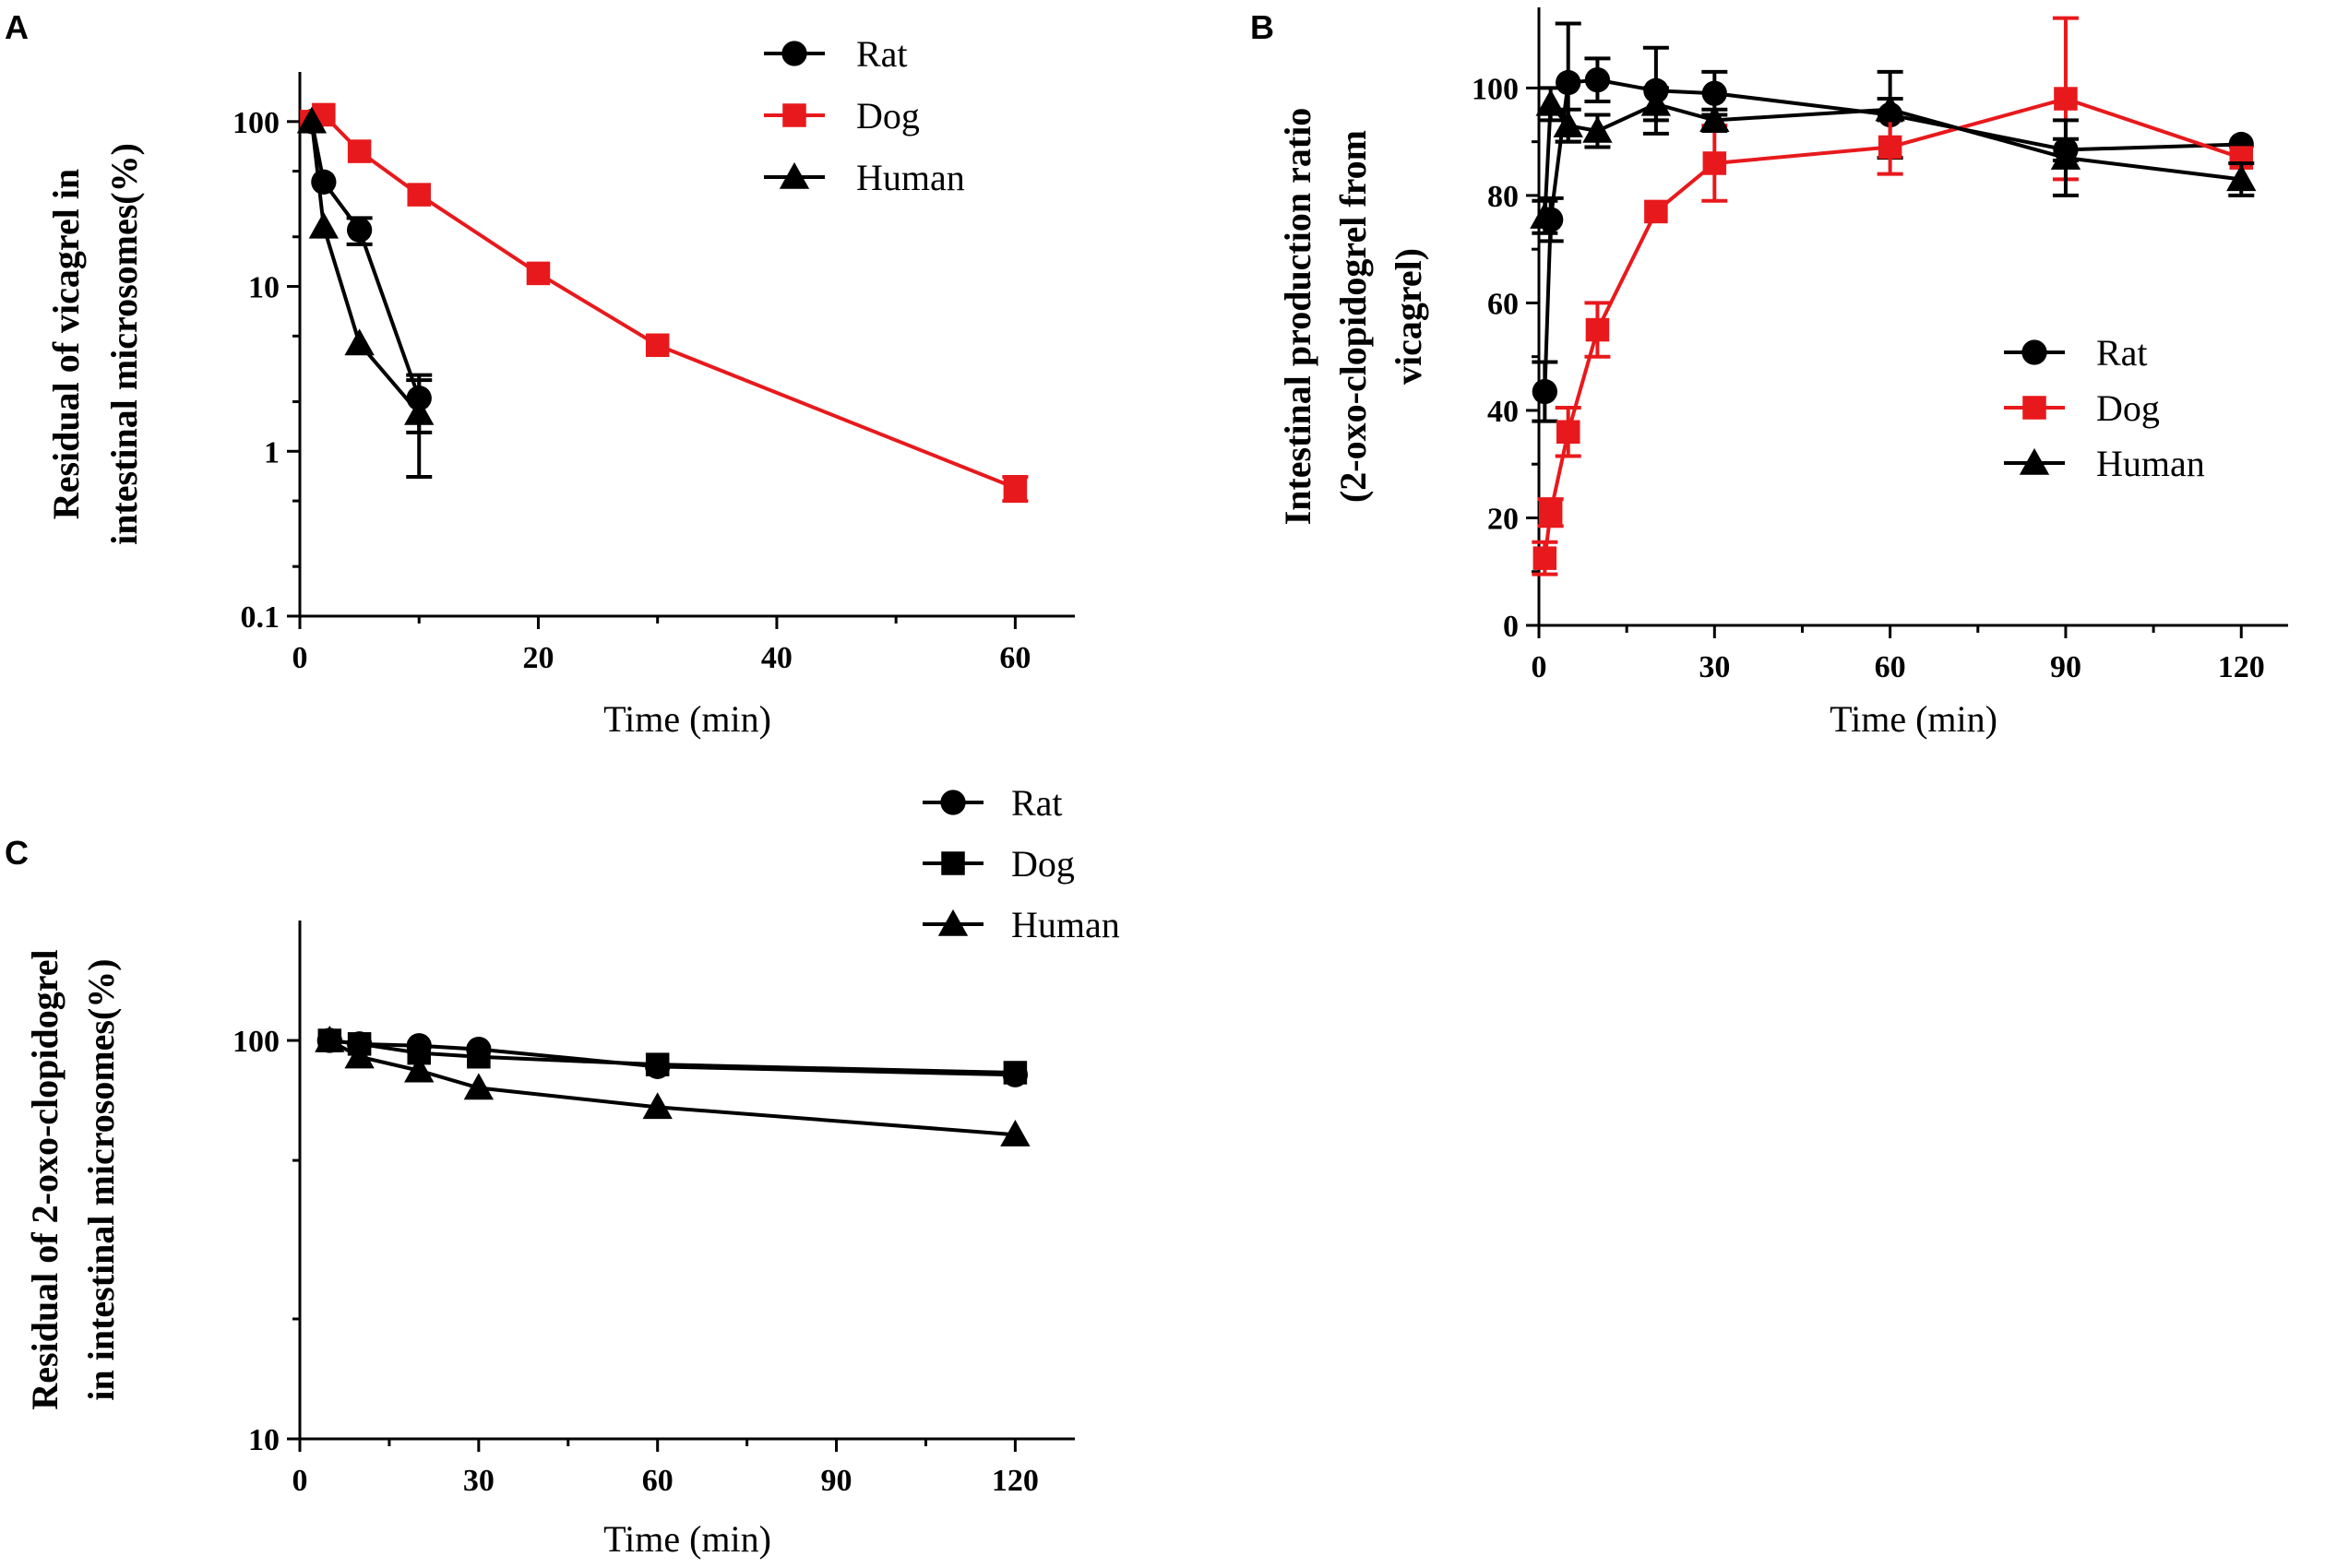 This screenshot has width=2337, height=1568. What do you see at coordinates (777, 658) in the screenshot?
I see `x-tick-label: 40` at bounding box center [777, 658].